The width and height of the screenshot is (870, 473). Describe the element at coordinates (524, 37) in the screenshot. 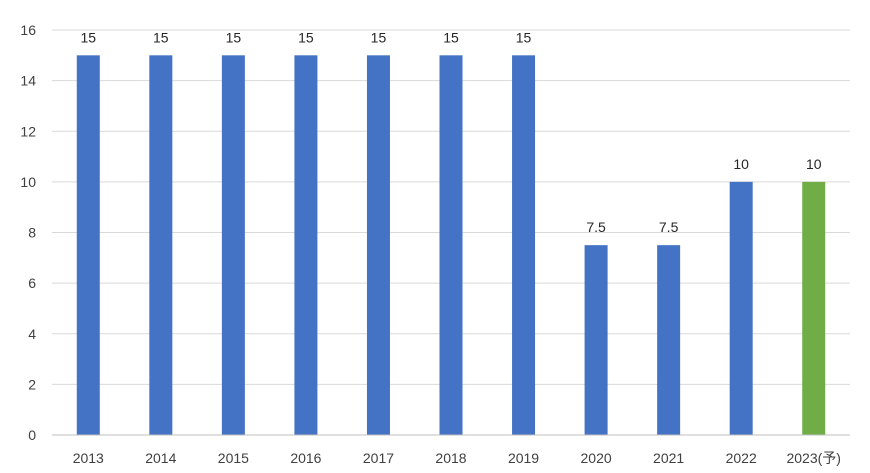

I see `data-label-2019: 15` at that location.